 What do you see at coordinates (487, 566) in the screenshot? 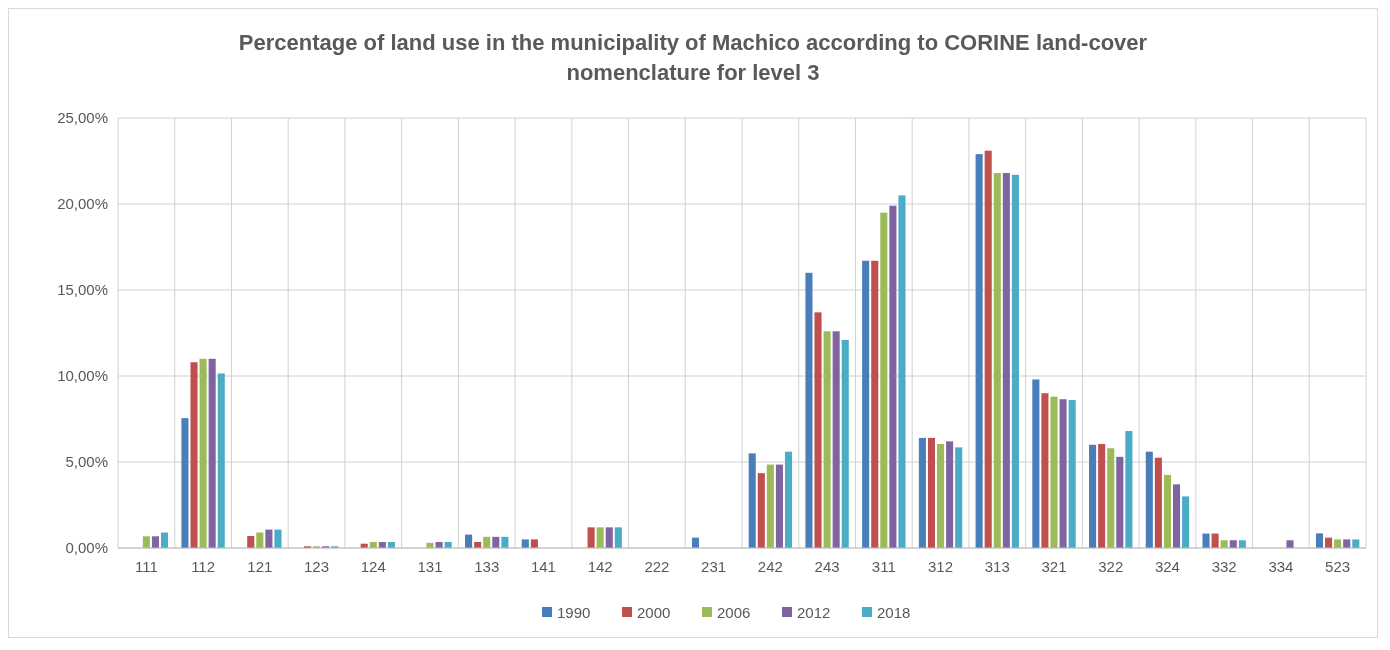
I see `x-tick-label: 133` at bounding box center [487, 566].